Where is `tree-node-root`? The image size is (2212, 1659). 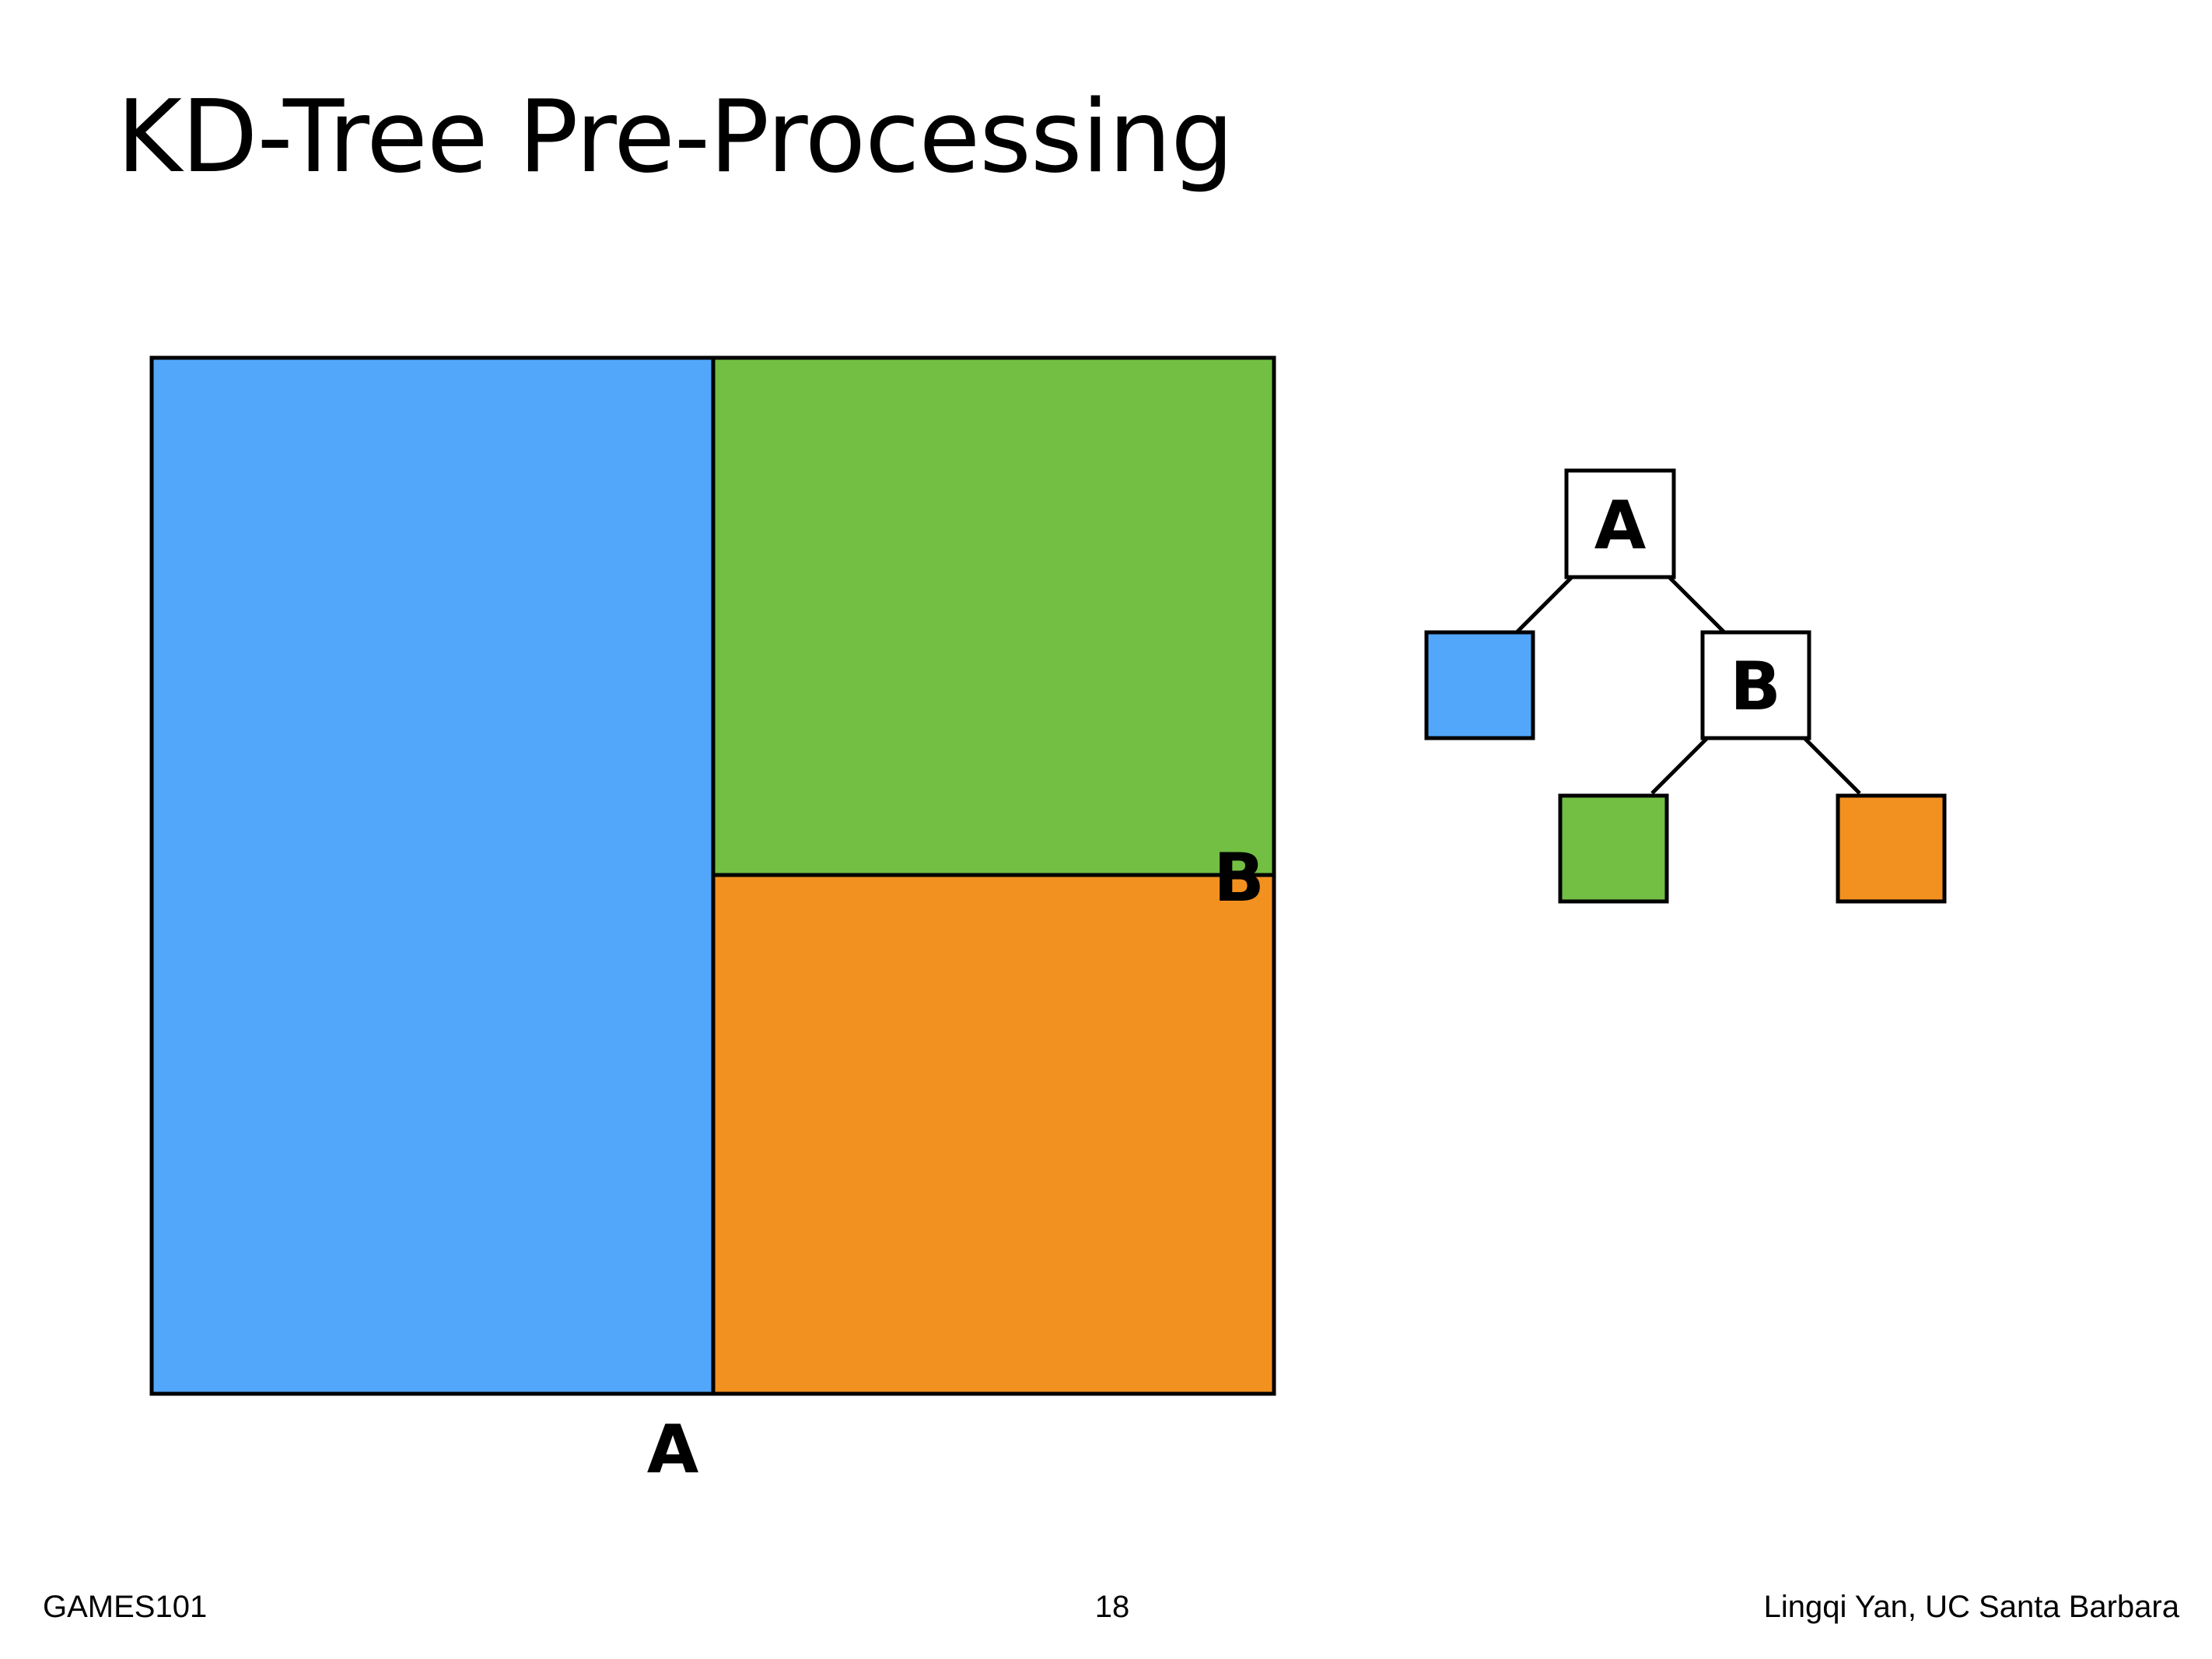
tree-node-root is located at coordinates (1620, 524).